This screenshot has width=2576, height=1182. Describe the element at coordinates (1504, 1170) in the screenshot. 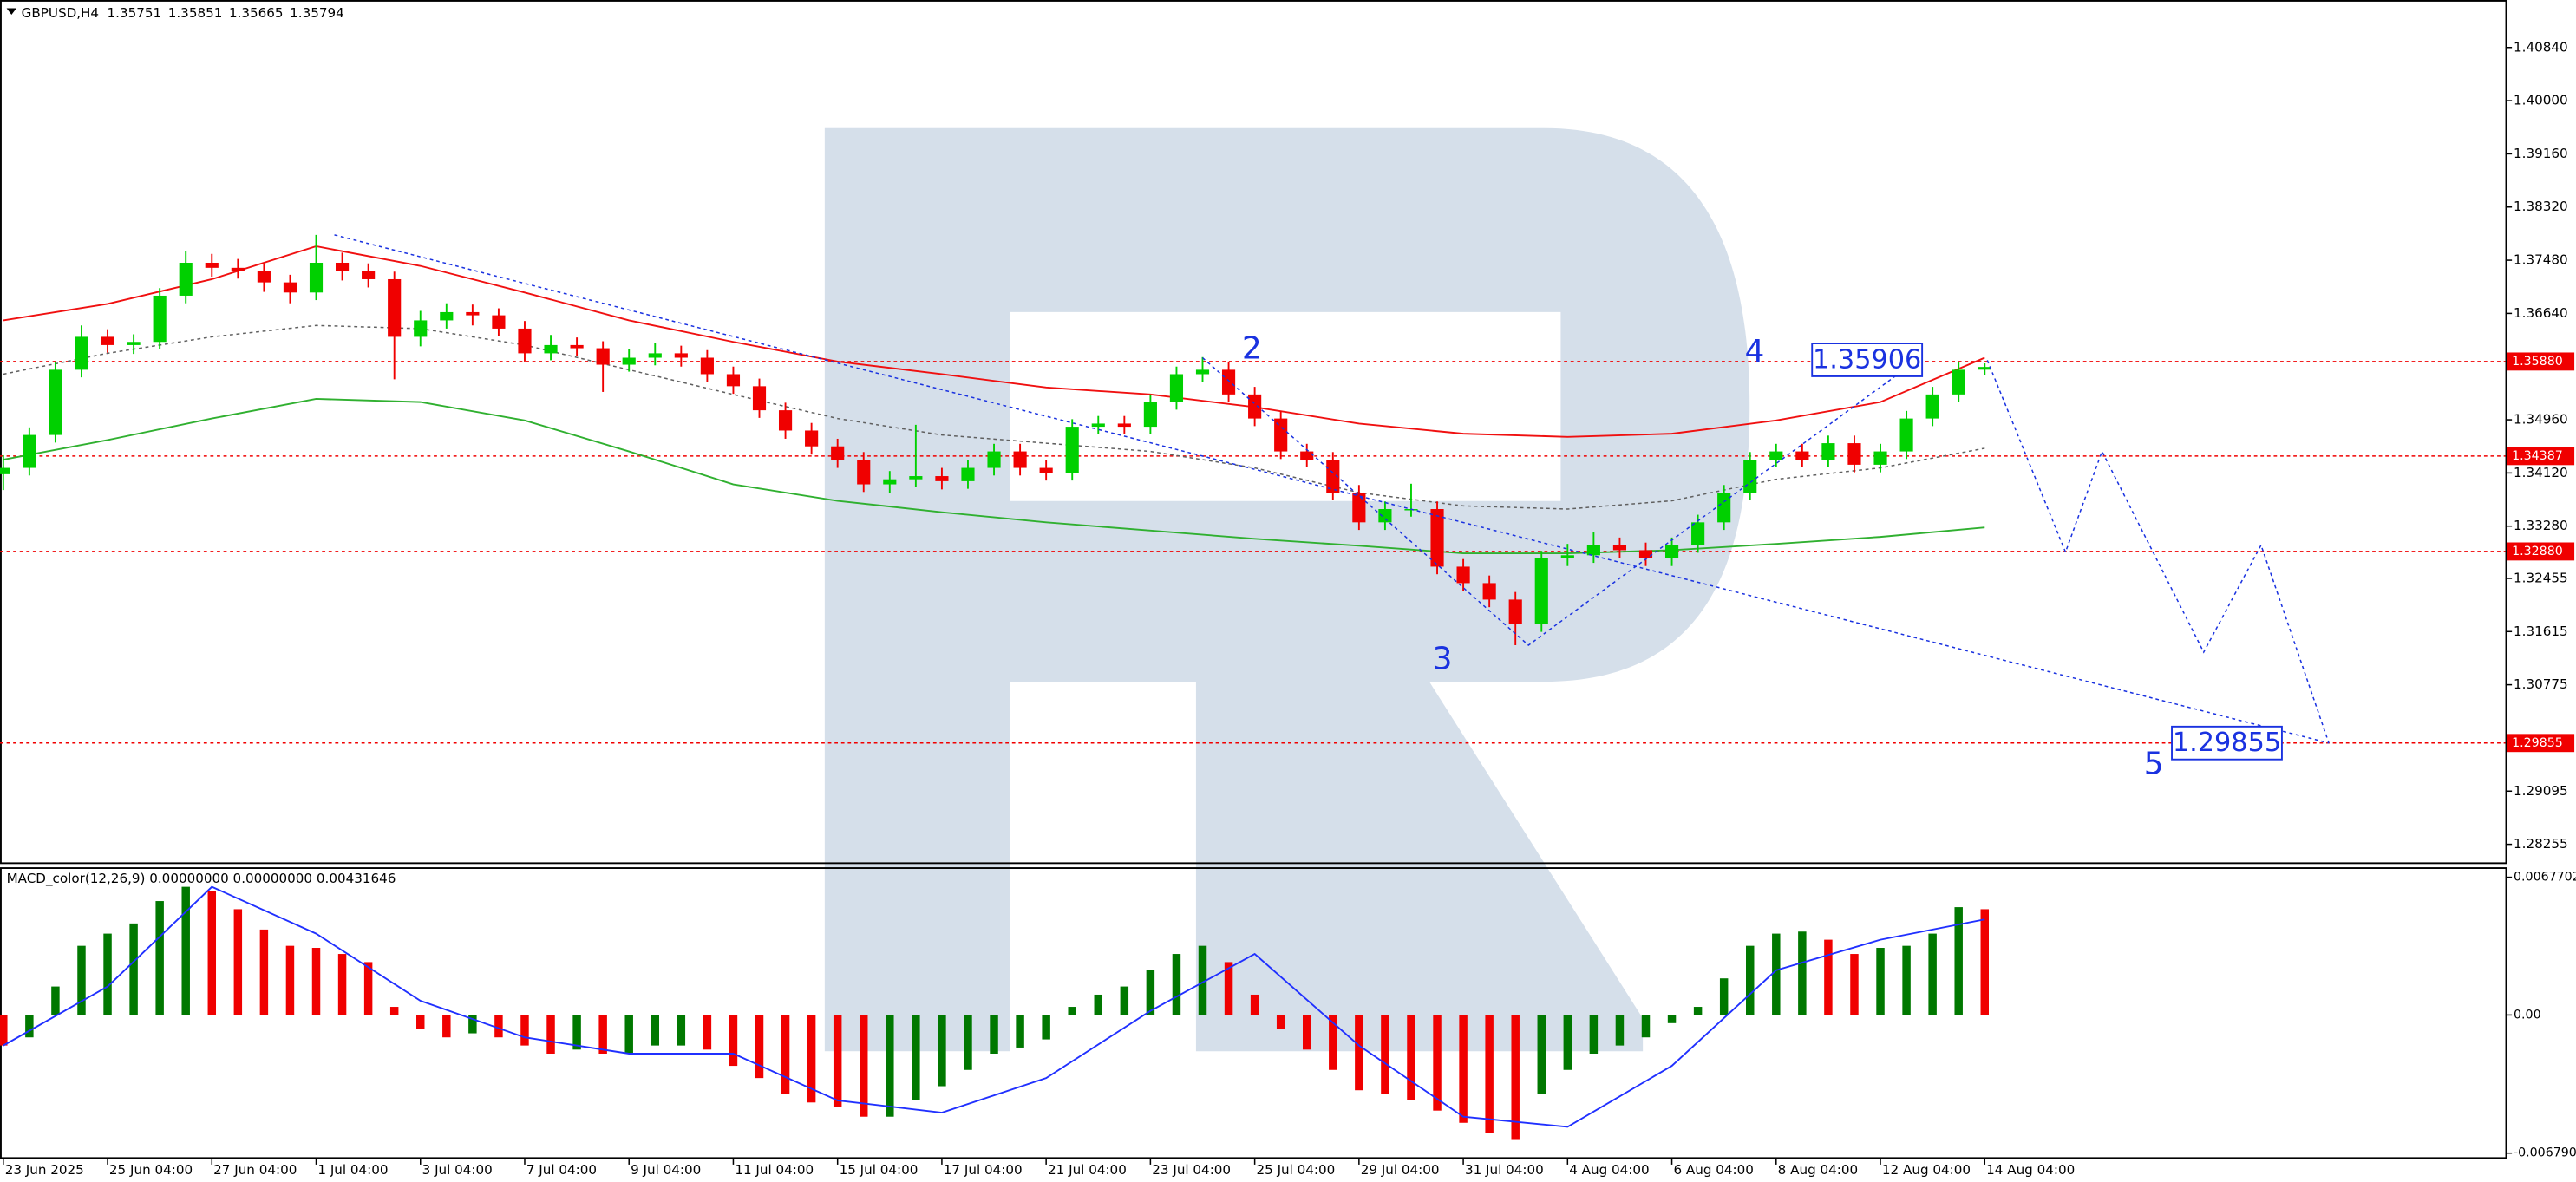

I see `x-tick-label: 31 Jul 04:00` at that location.